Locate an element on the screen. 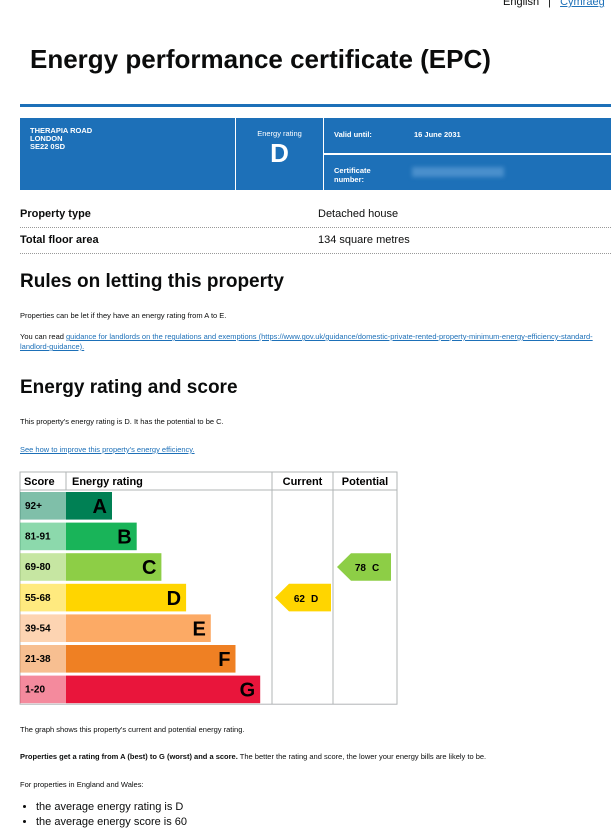 The image size is (611, 839). band-letter: E is located at coordinates (198, 629).